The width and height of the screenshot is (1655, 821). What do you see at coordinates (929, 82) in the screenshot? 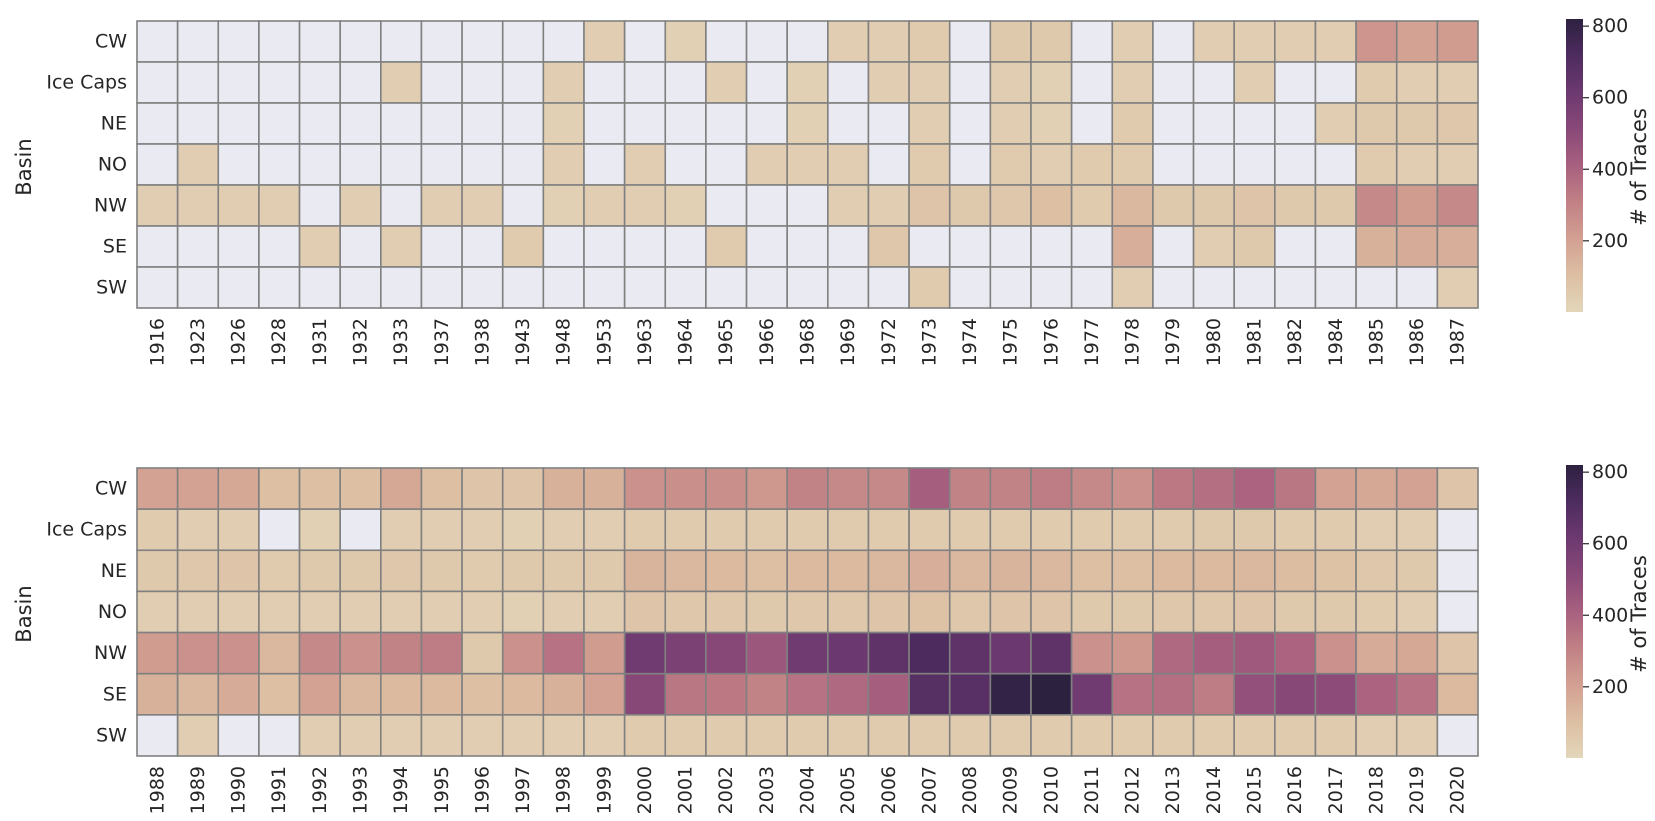
I see `heatmap-cell-ice-caps-1973` at bounding box center [929, 82].